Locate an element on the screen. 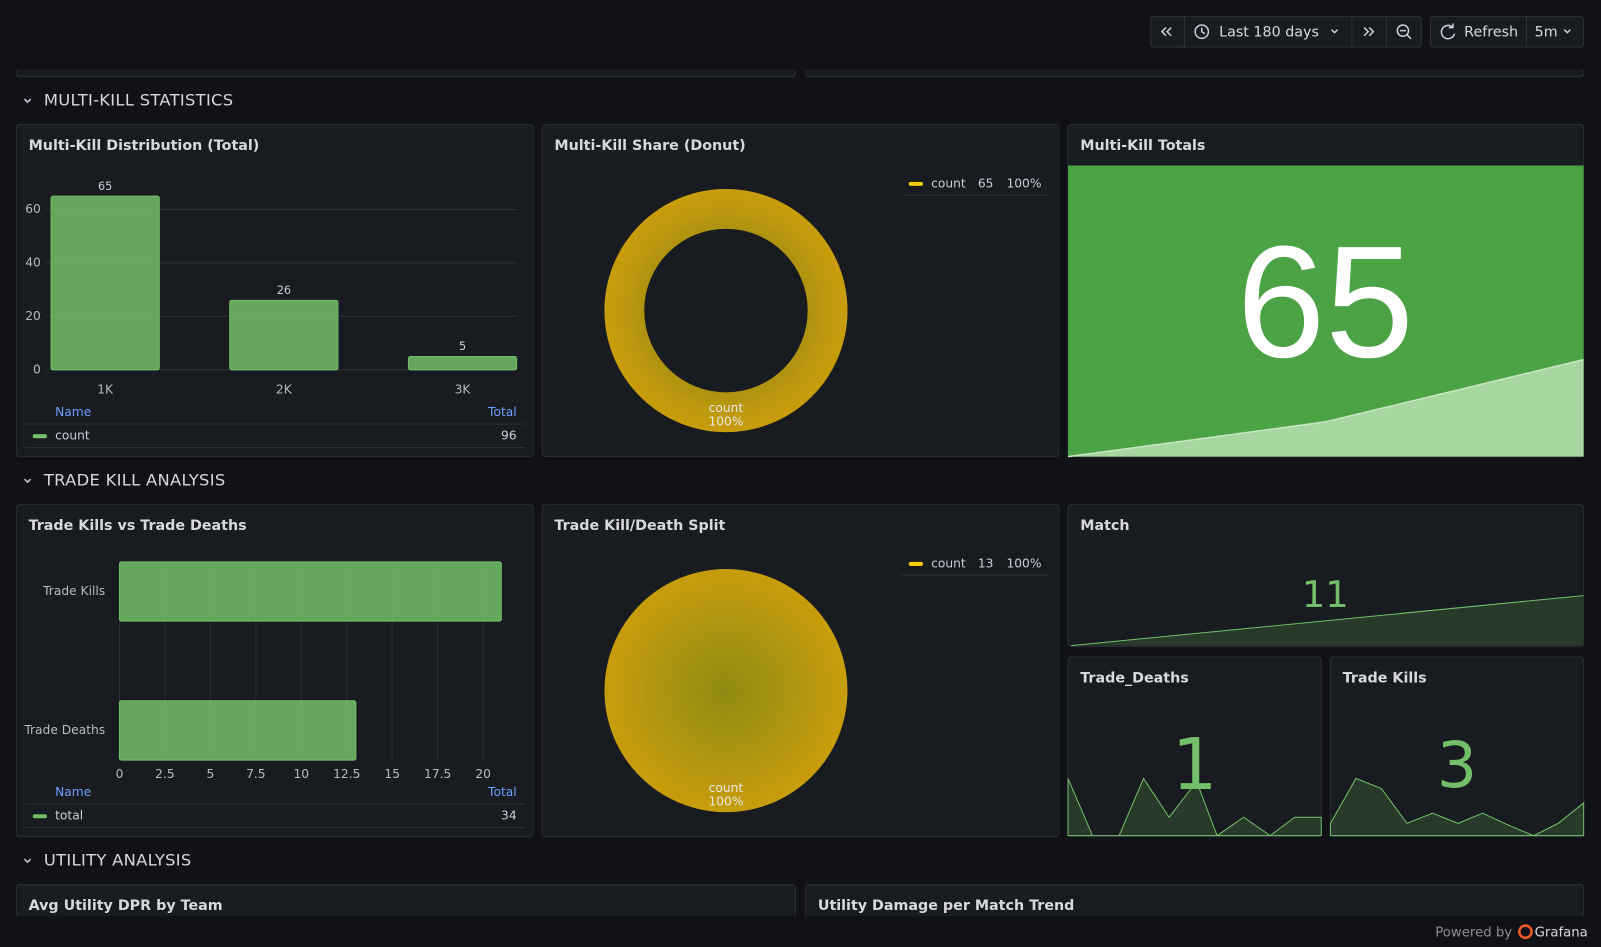  y-tick-label: 40 is located at coordinates (33, 262).